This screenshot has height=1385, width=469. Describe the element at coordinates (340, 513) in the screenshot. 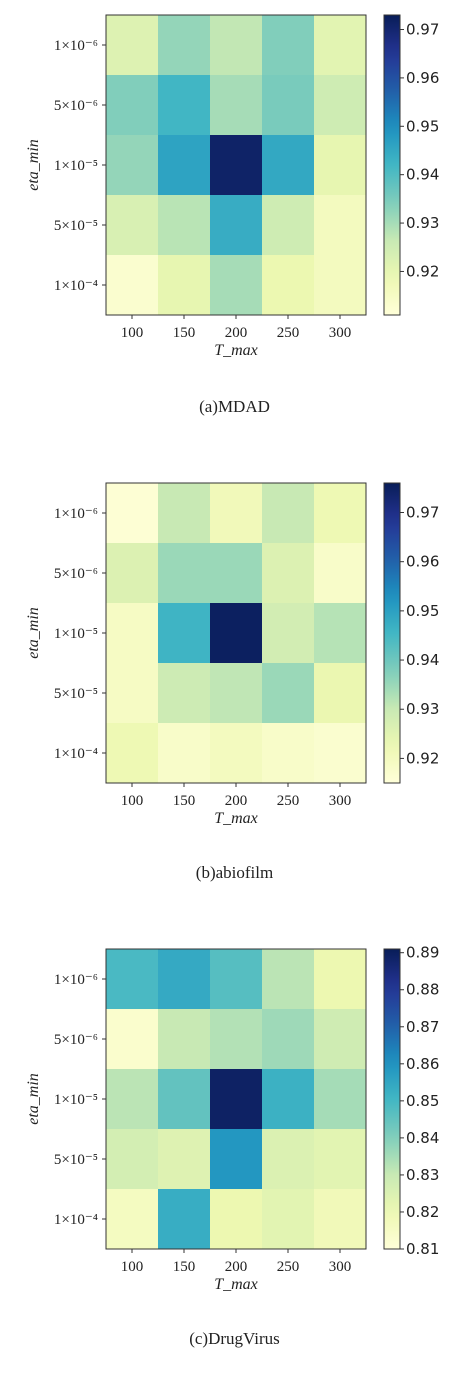

I see `heatmap-cell-r0-c4` at that location.